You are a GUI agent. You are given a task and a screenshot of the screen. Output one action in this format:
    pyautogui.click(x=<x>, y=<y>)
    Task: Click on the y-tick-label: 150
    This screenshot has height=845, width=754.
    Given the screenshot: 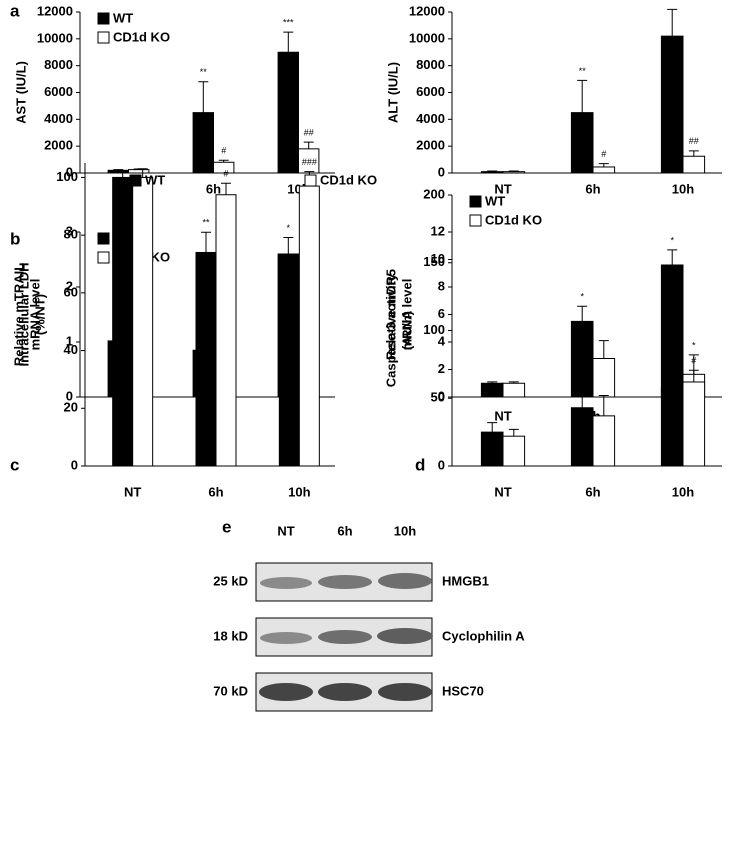 What is the action you would take?
    pyautogui.click(x=434, y=261)
    